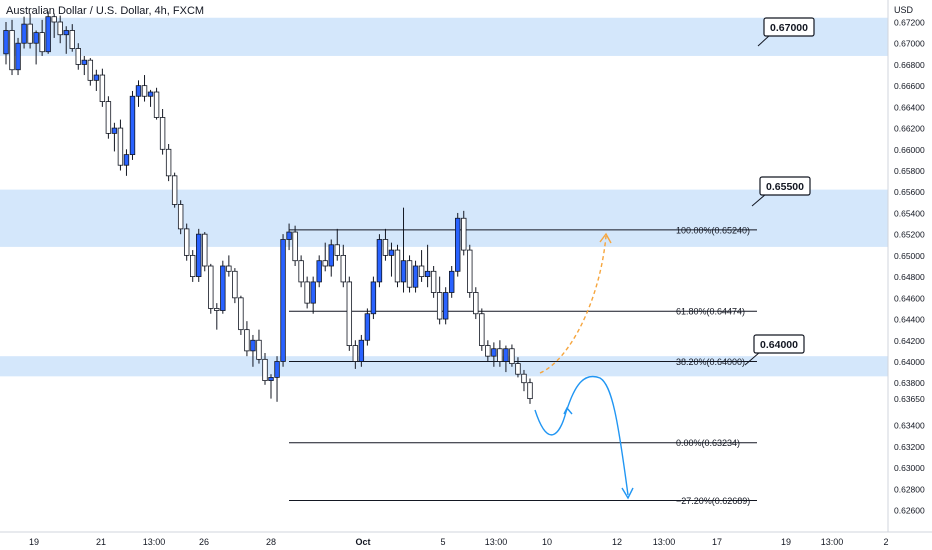 This screenshot has width=932, height=550. I want to click on price-tick-label: 0.63650, so click(909, 399).